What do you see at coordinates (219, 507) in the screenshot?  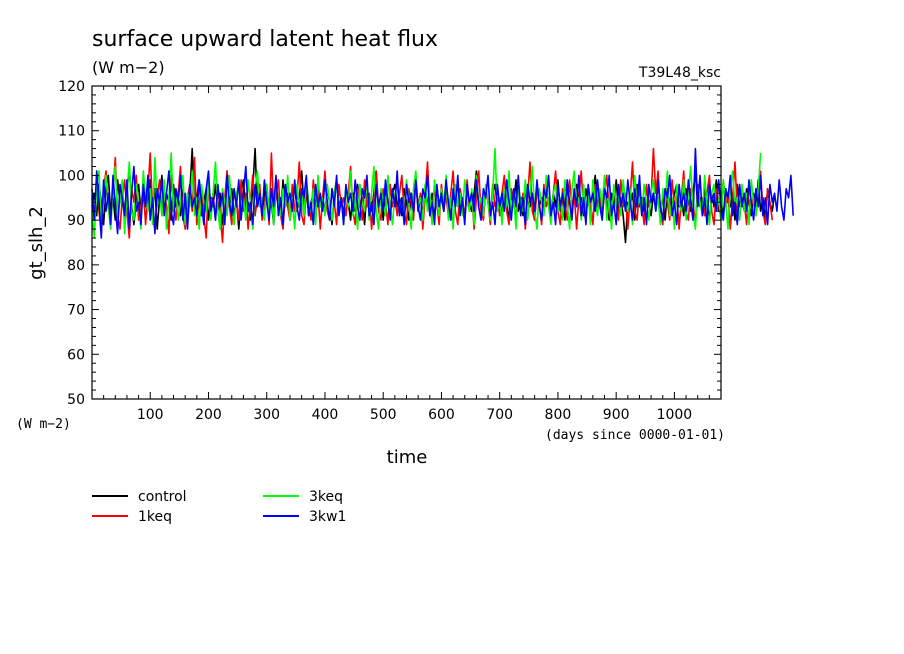 I see `legend: control 1keq 3keq 3kw1` at bounding box center [219, 507].